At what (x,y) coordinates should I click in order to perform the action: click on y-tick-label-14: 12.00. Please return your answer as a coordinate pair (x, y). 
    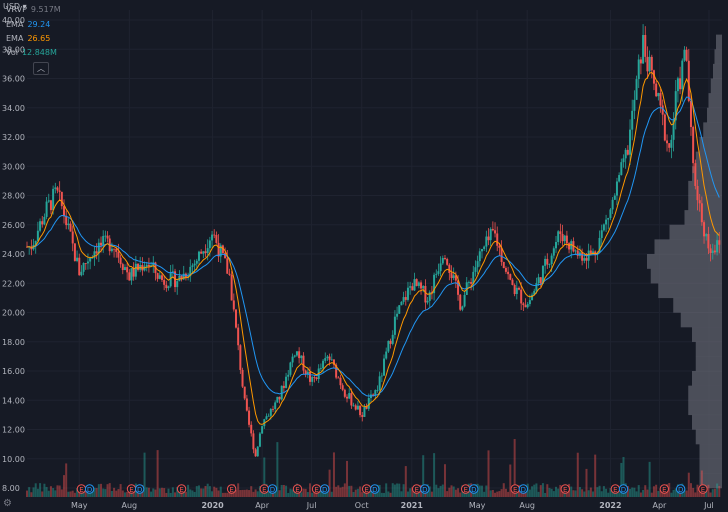
    Looking at the image, I should click on (13, 430).